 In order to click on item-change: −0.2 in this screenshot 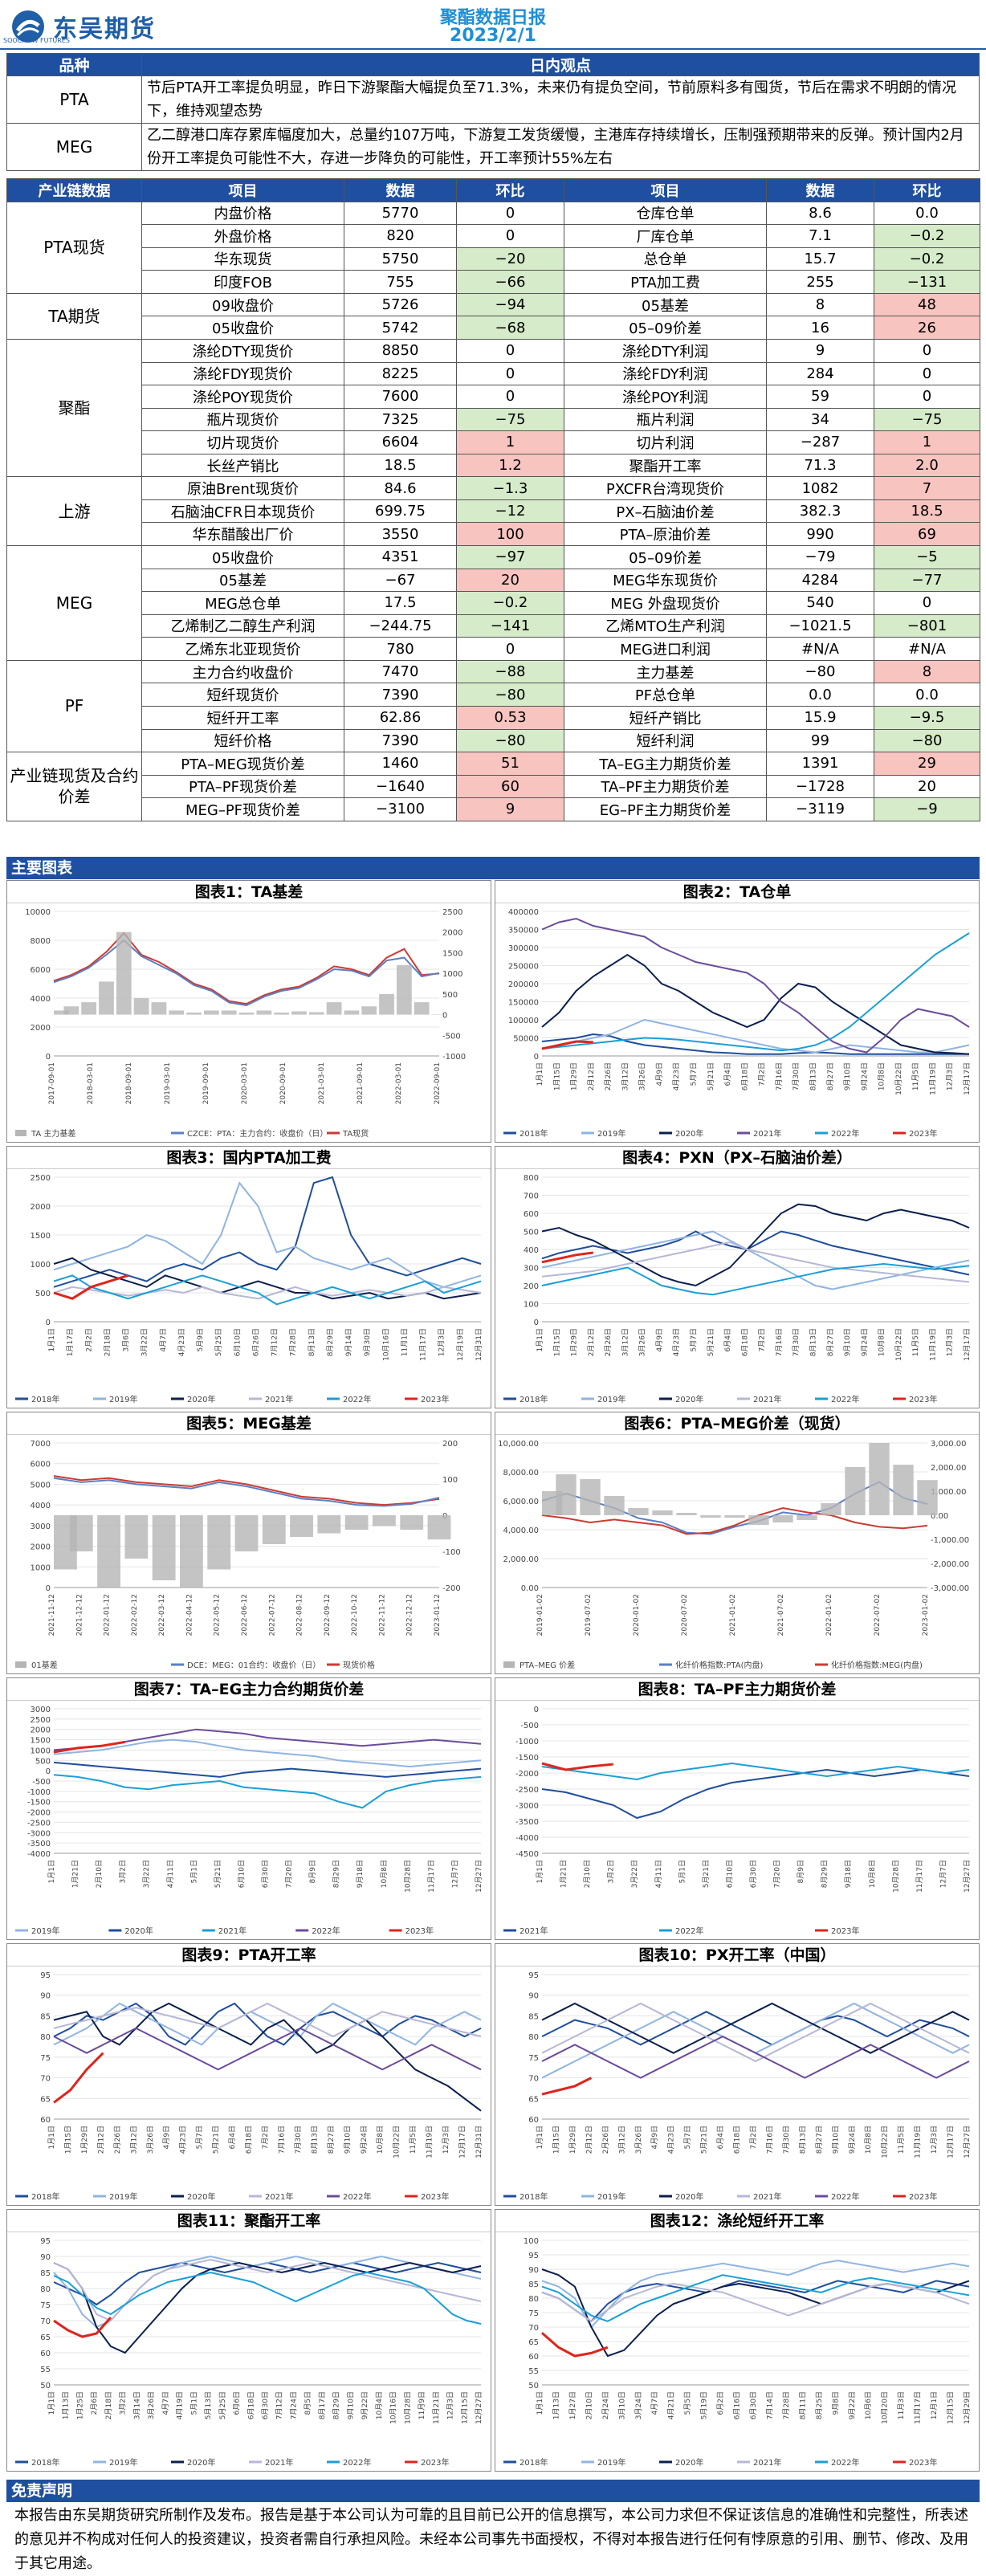, I will do `click(927, 259)`.